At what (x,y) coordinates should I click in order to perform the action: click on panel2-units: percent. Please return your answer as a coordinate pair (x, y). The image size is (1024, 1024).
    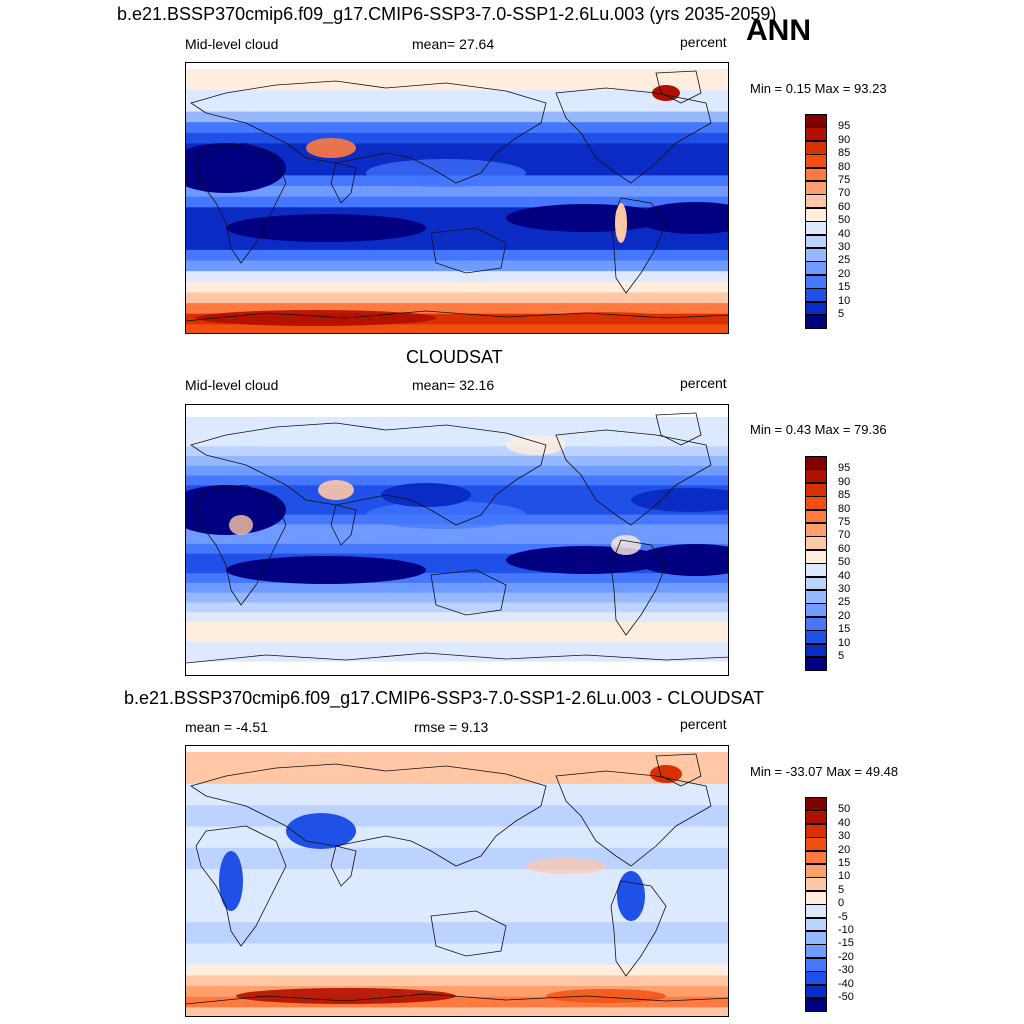
    Looking at the image, I should click on (703, 383).